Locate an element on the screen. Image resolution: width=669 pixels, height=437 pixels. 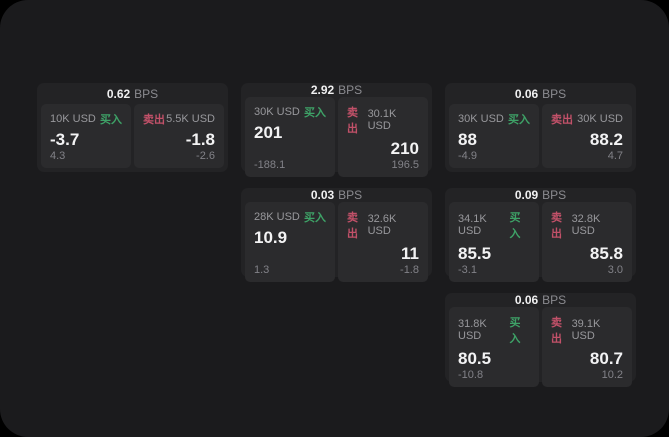
buy-panel-header: 10K USD 买入 is located at coordinates (86, 119).